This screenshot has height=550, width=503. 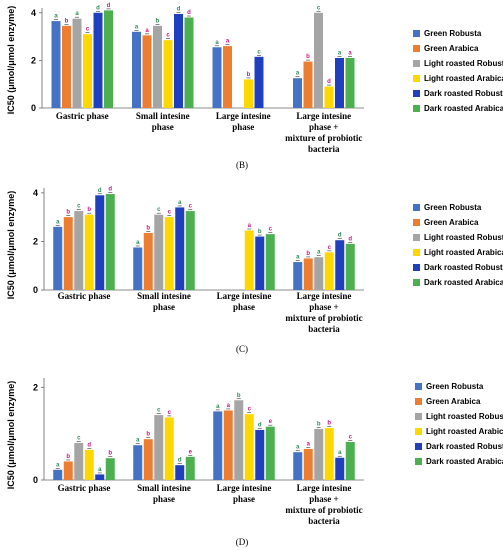 I want to click on legend-label: Light roasted Robusta, so click(x=463, y=63).